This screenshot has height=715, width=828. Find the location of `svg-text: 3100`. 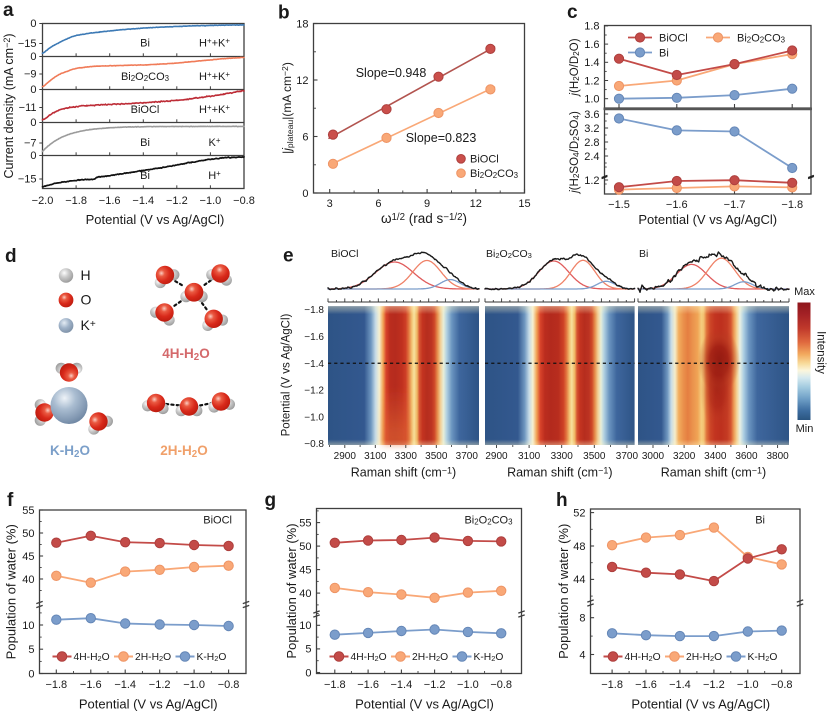

svg-text: 3100 is located at coordinates (529, 456).